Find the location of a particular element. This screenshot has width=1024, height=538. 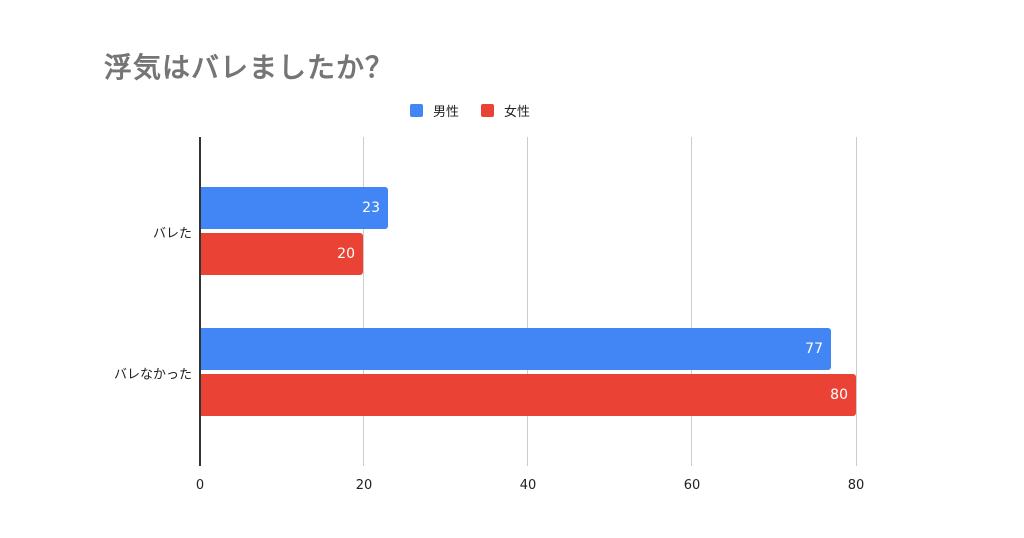

x-tick-20: 20 is located at coordinates (364, 485).